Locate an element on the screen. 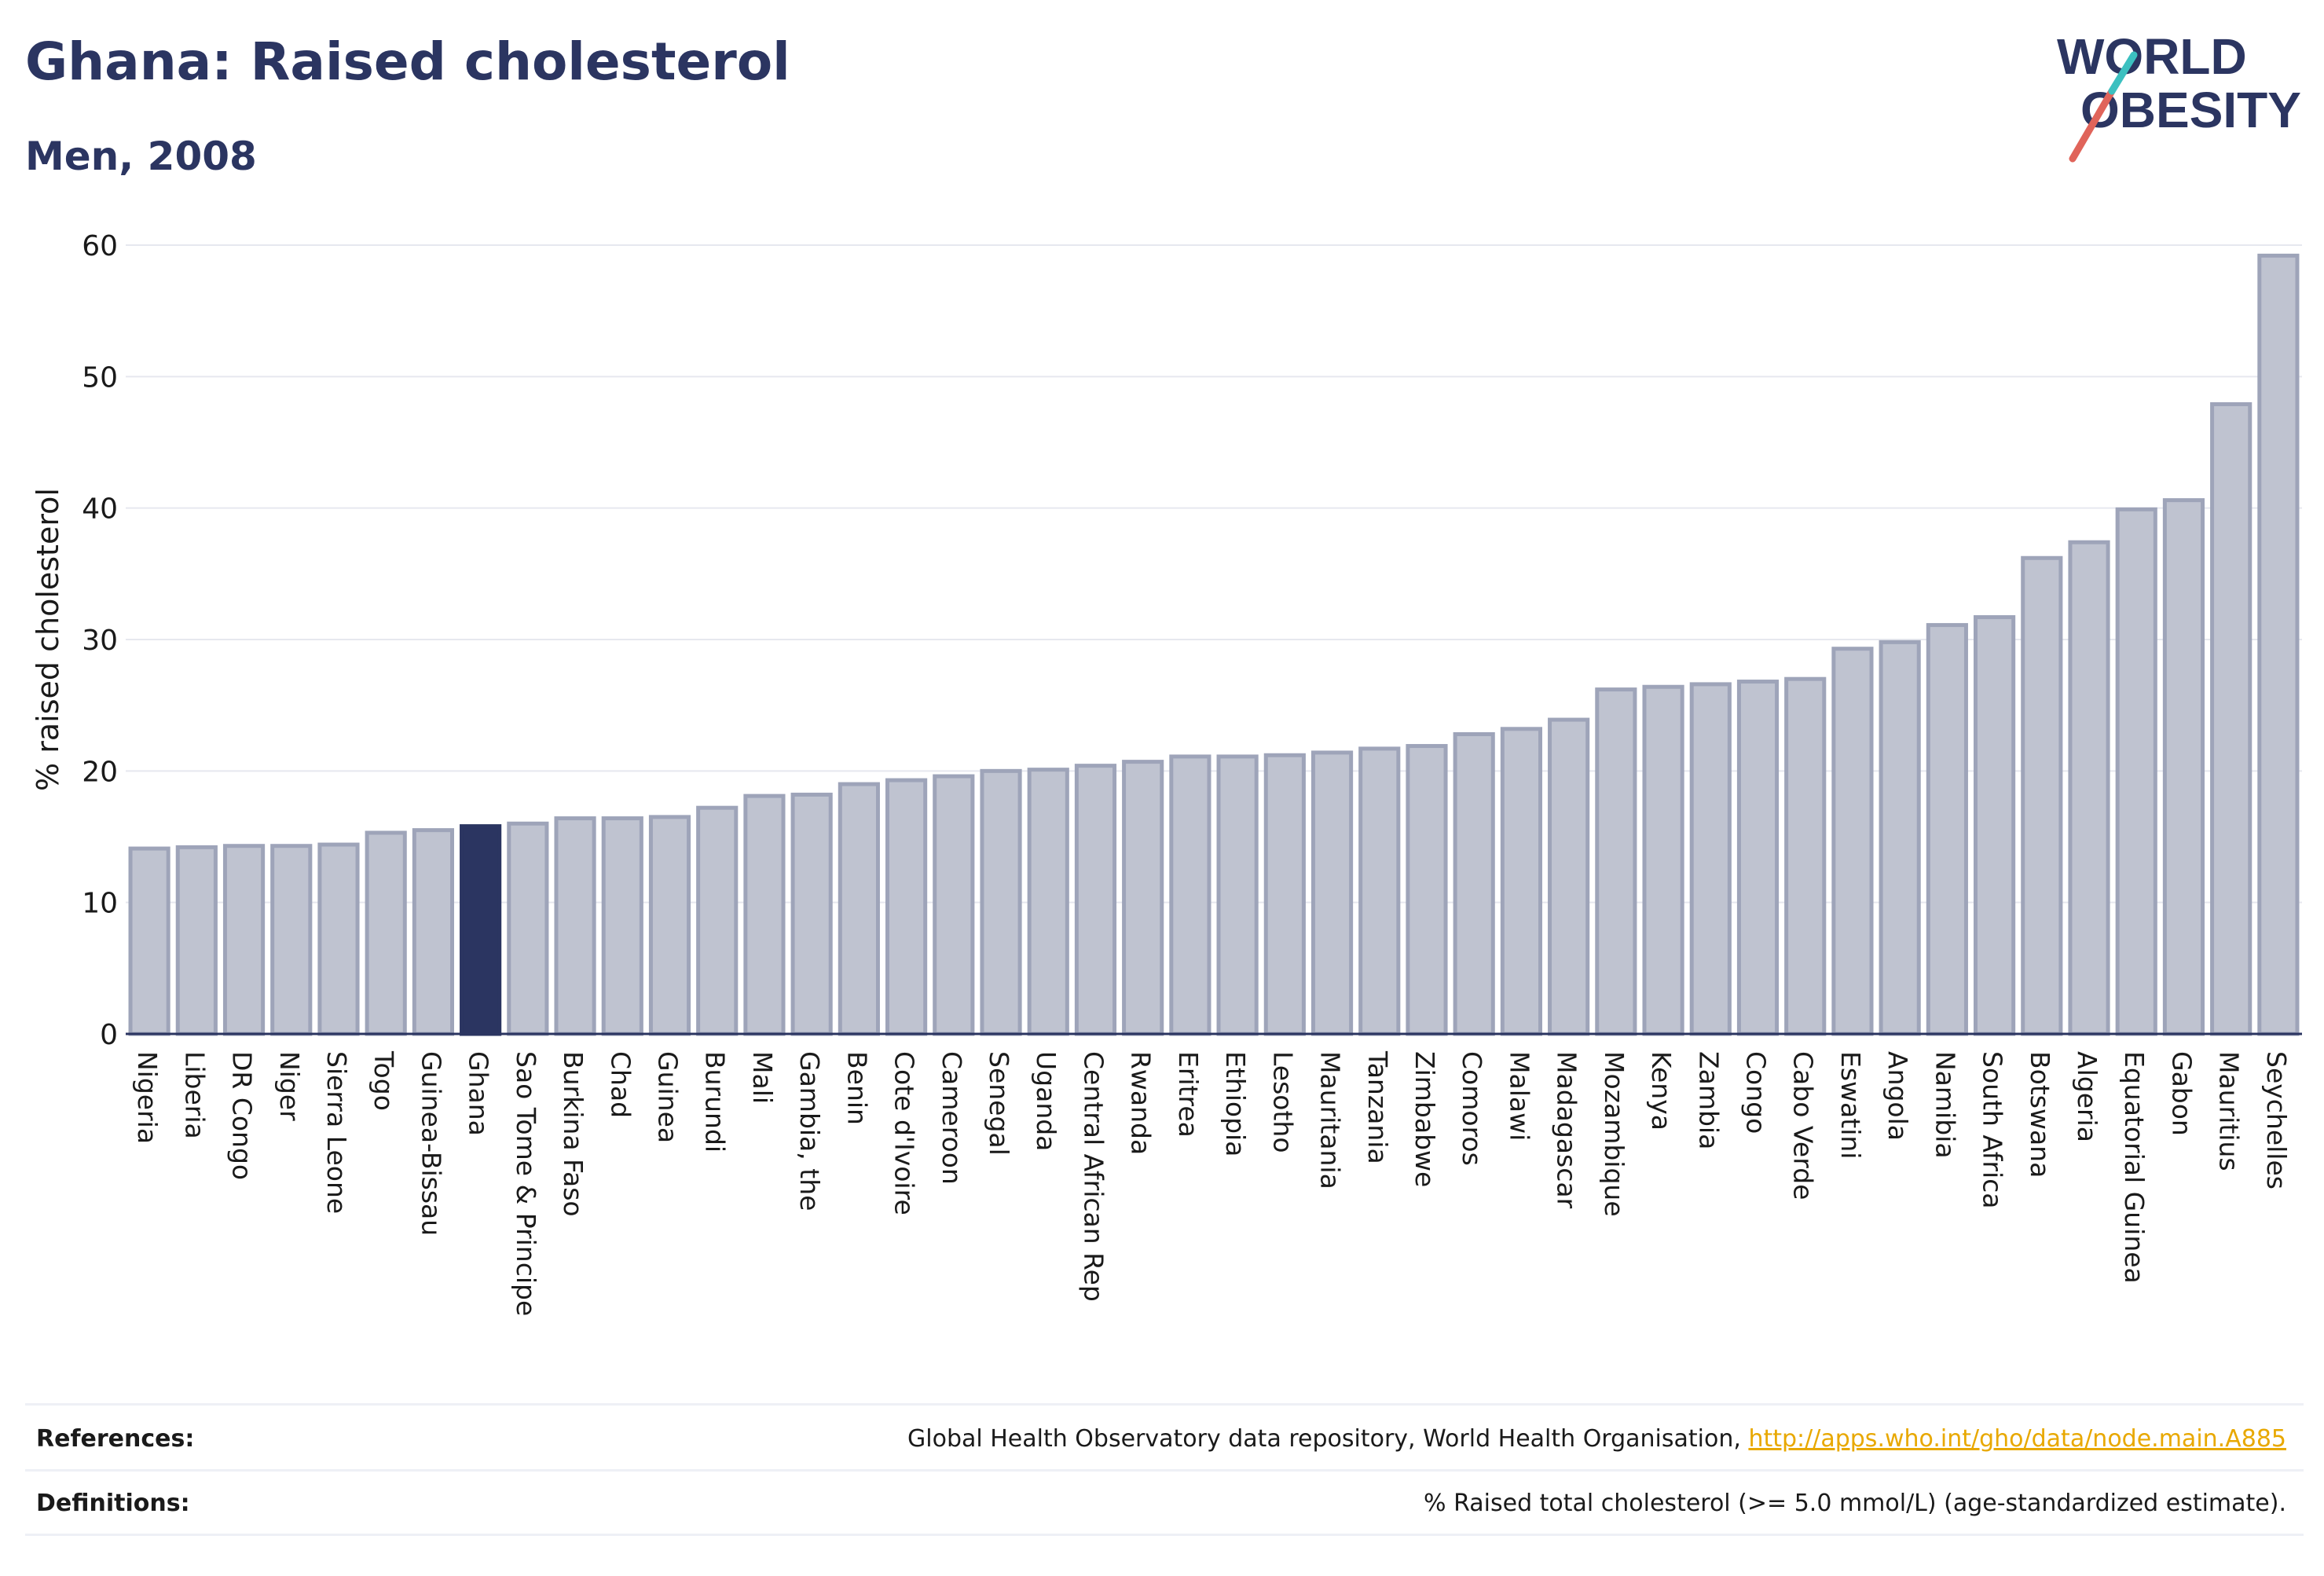 The image size is (2324, 1576). footer-divider-top is located at coordinates (1164, 1404).